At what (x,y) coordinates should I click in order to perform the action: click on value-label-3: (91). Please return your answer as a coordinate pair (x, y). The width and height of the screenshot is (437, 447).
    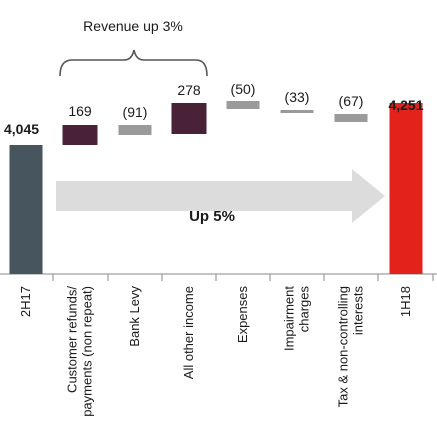
    Looking at the image, I should click on (135, 112).